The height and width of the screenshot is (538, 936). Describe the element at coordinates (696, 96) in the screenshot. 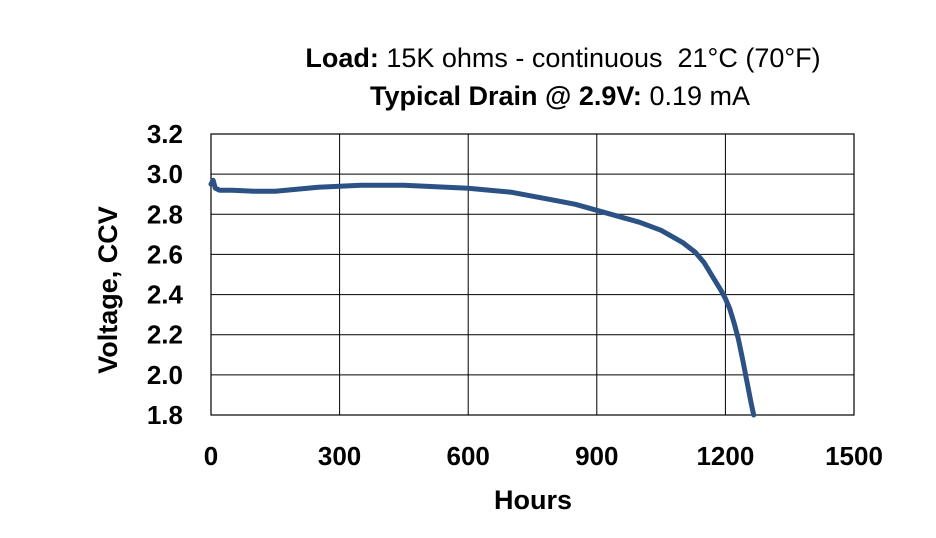

I see `chart-title-line-2-text: 0.19 mA` at that location.